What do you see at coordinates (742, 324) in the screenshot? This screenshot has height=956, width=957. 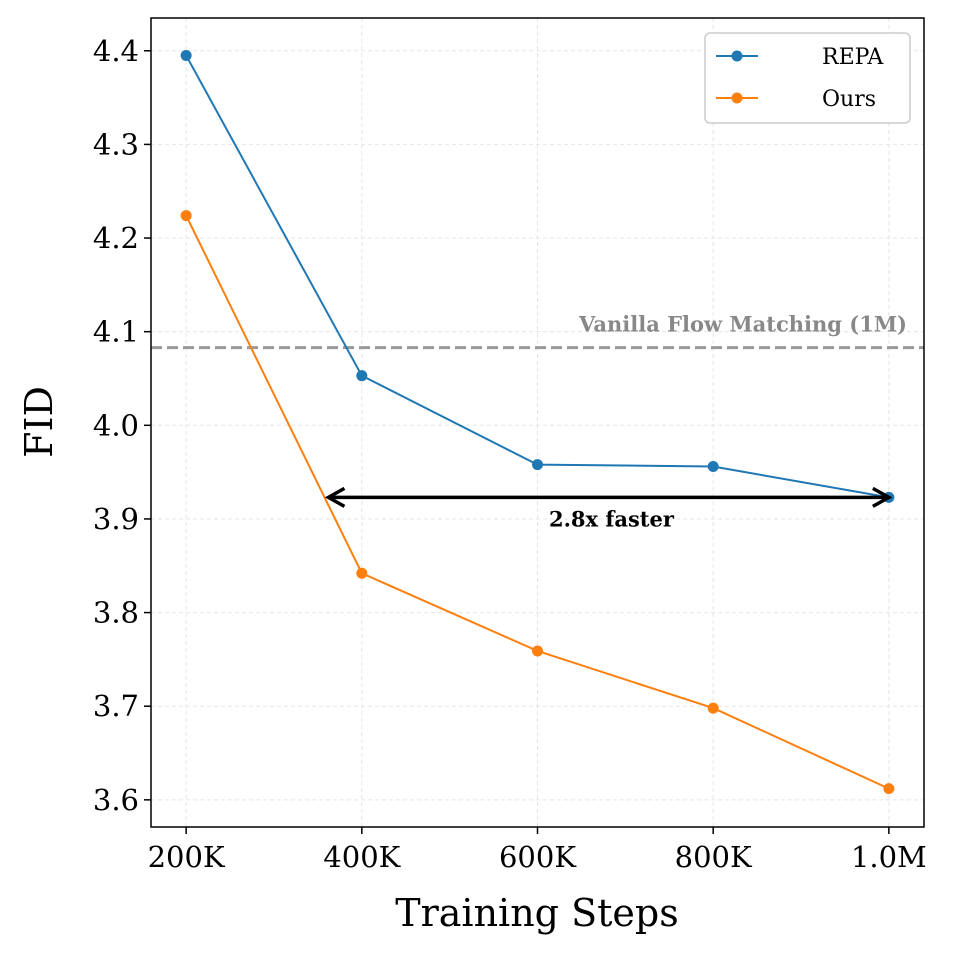 I see `vanilla-reference-label: Vanilla Flow Matching (1M)` at bounding box center [742, 324].